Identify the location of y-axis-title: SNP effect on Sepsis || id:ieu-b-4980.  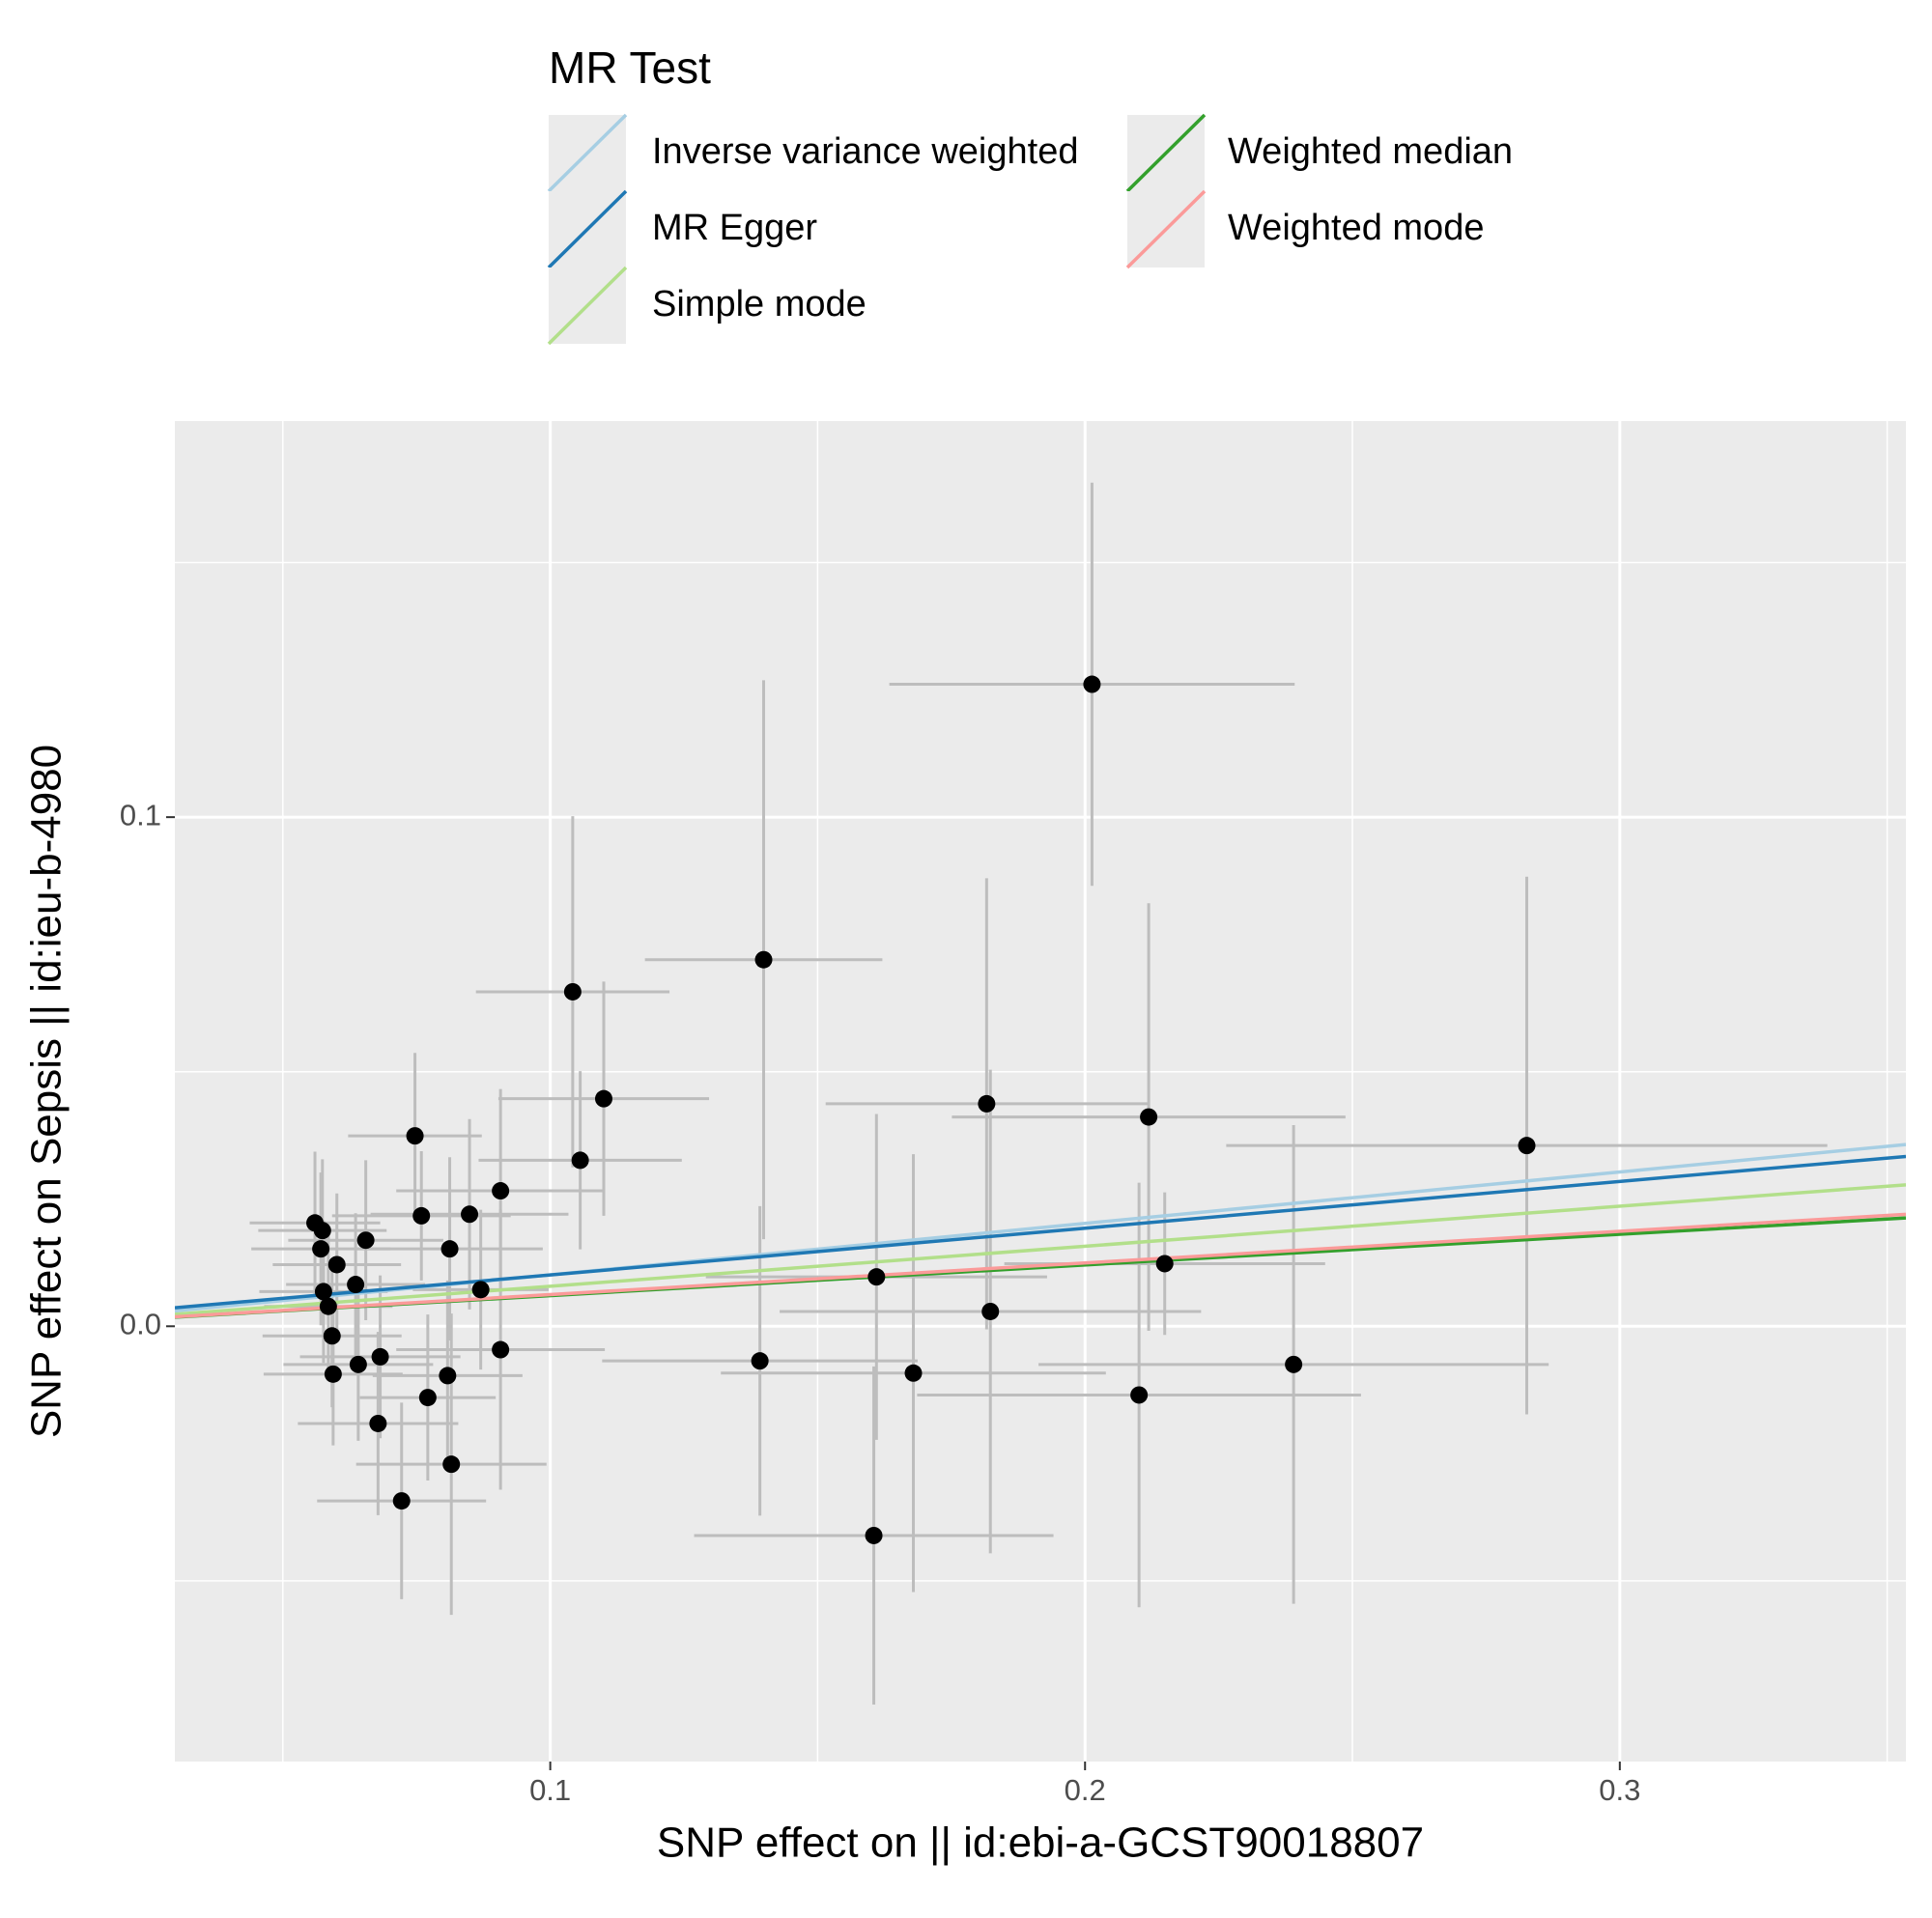
(47, 1091).